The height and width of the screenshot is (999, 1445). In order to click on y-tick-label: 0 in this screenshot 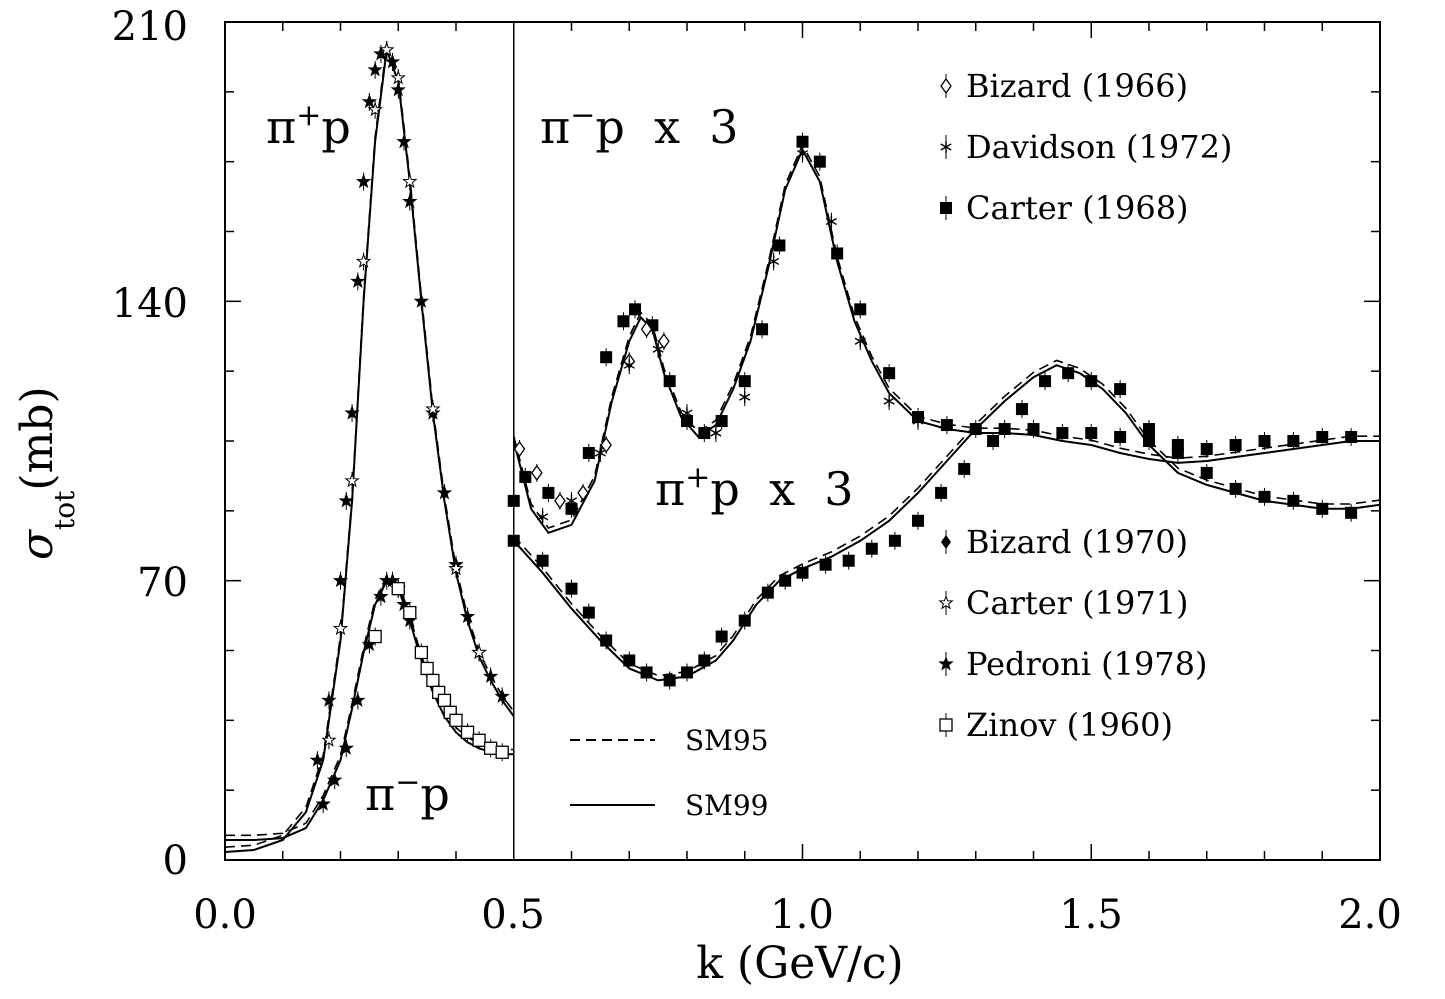, I will do `click(175, 861)`.